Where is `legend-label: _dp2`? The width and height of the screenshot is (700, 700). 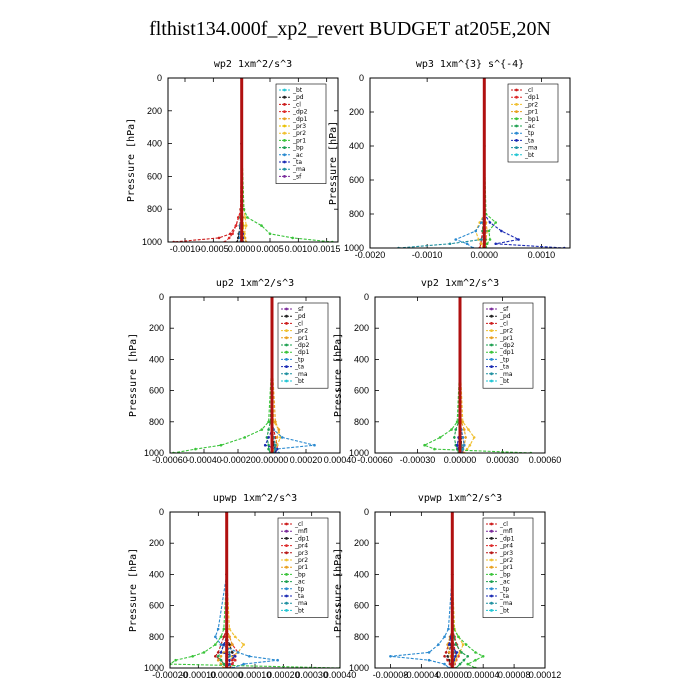 legend-label: _dp2 is located at coordinates (300, 112).